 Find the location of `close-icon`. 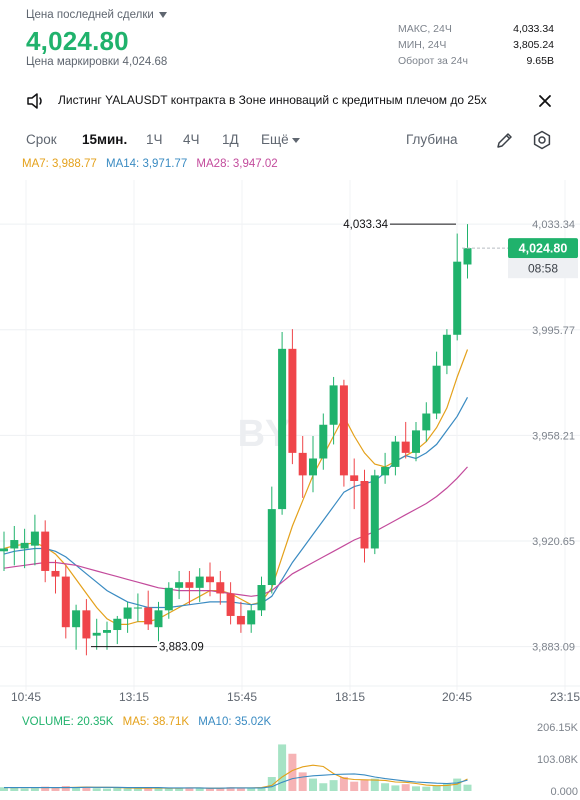

close-icon is located at coordinates (545, 101).